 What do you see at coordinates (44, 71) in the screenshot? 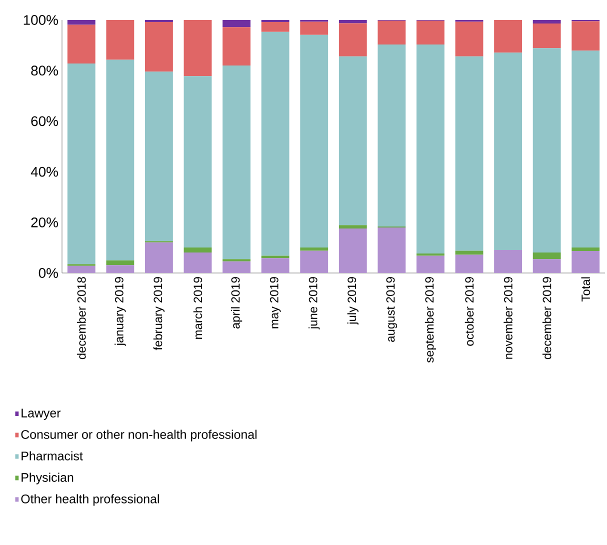
I see `y-tick-label: 80%` at bounding box center [44, 71].